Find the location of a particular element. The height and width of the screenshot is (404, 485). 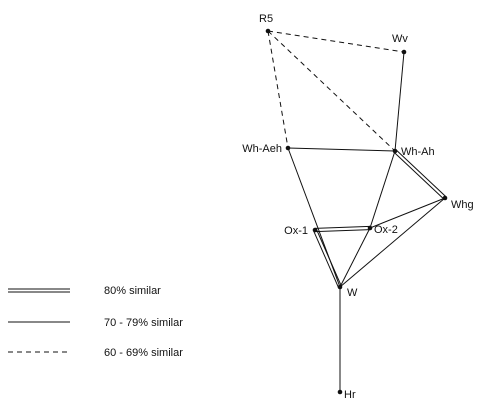

legend-item-60-69: 60 - 69% similar is located at coordinates (95, 353).